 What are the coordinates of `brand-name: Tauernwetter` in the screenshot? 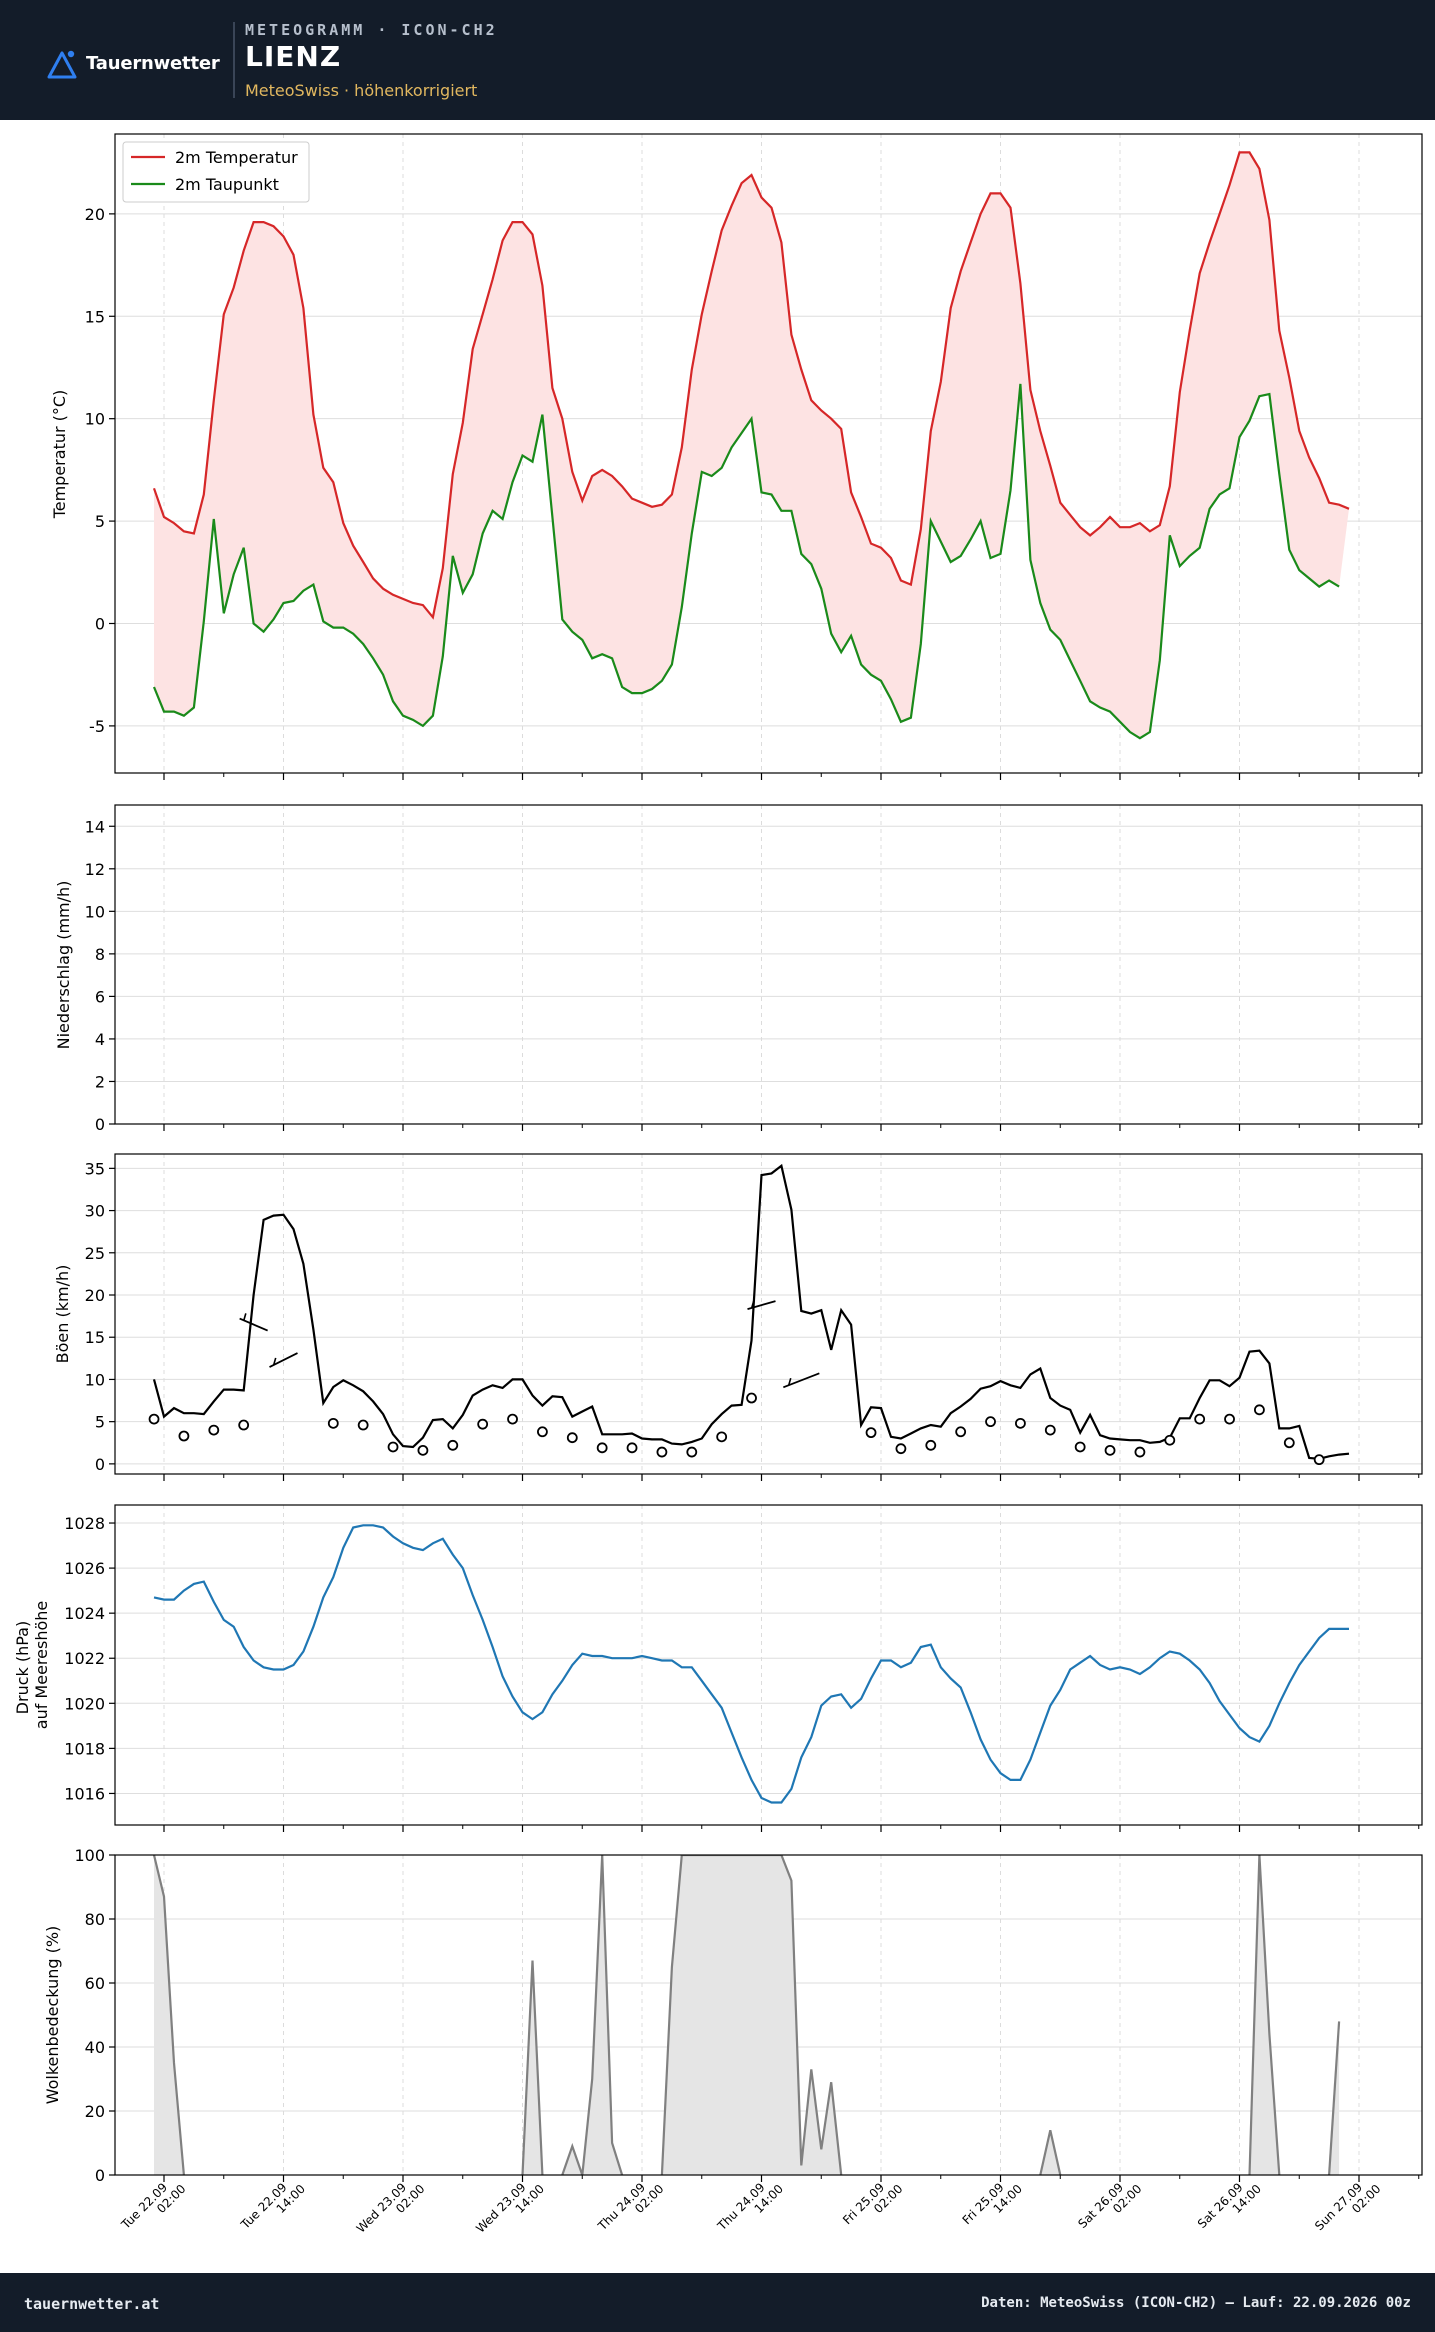 It's located at (153, 63).